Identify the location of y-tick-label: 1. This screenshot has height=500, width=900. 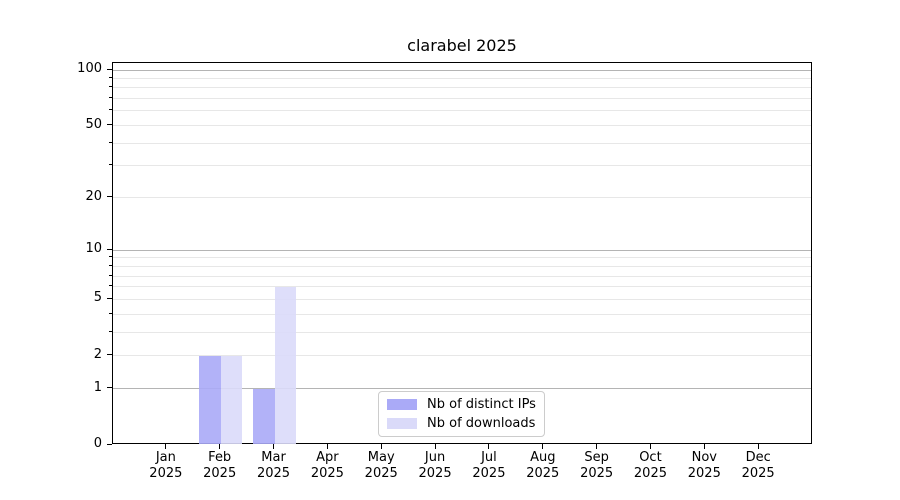
(97, 387).